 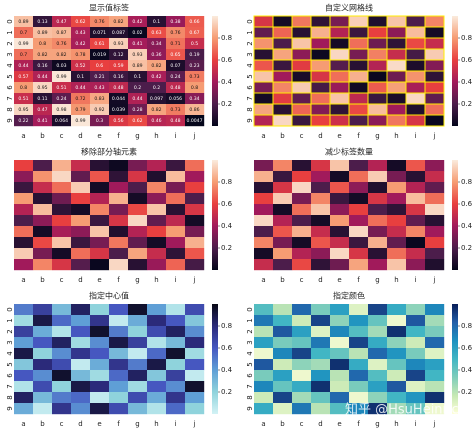 What do you see at coordinates (215, 215) in the screenshot?
I see `colorbar` at bounding box center [215, 215].